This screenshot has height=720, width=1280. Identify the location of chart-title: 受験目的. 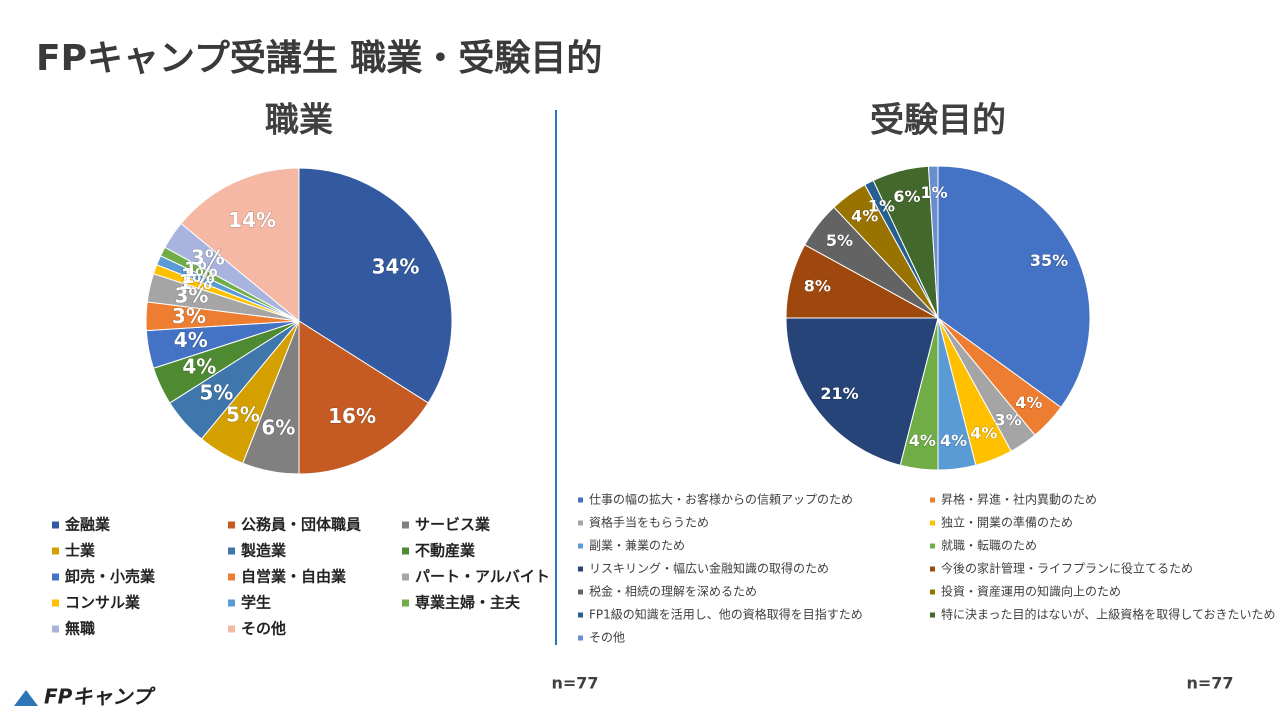
(938, 121).